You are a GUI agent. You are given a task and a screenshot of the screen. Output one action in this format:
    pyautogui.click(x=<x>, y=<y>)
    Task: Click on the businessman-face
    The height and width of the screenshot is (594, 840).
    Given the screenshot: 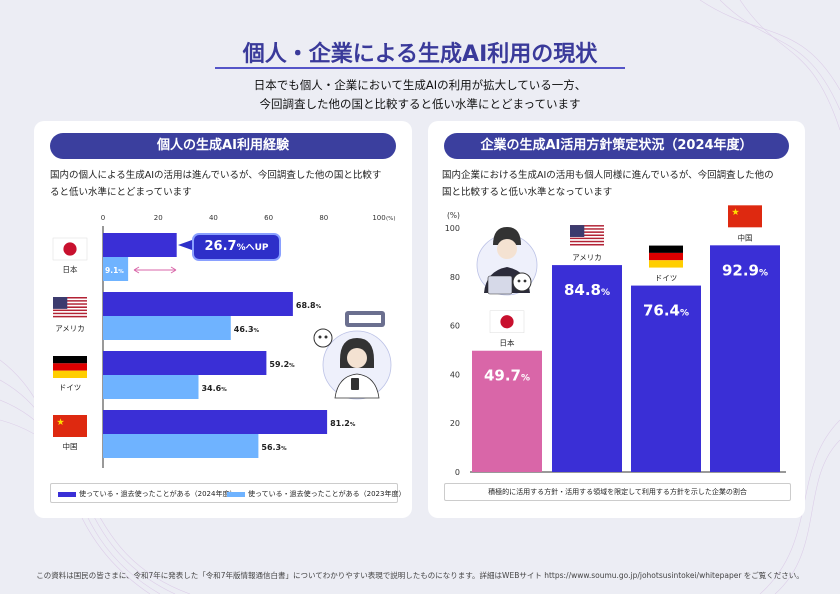 What is the action you would take?
    pyautogui.click(x=507, y=249)
    